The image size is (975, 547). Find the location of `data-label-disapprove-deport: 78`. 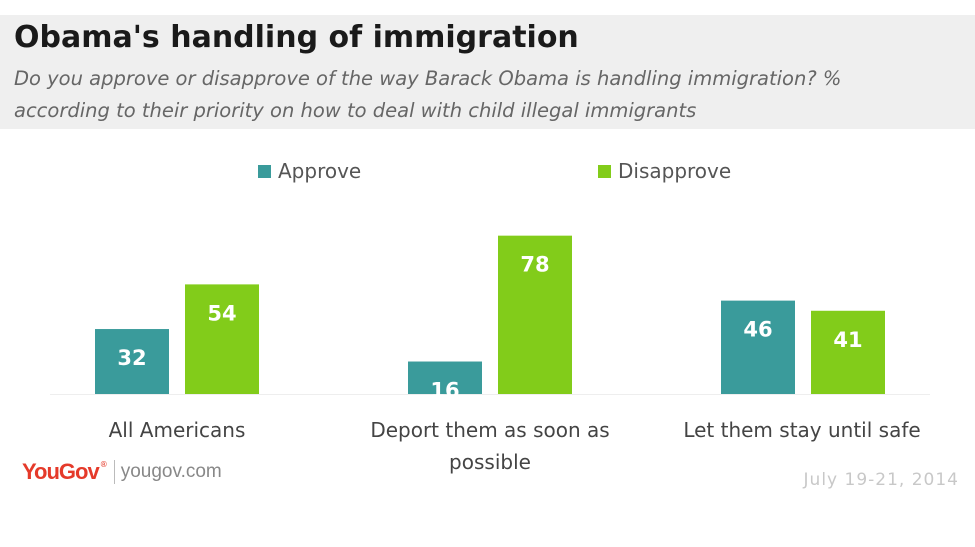

data-label-disapprove-deport: 78 is located at coordinates (534, 265).